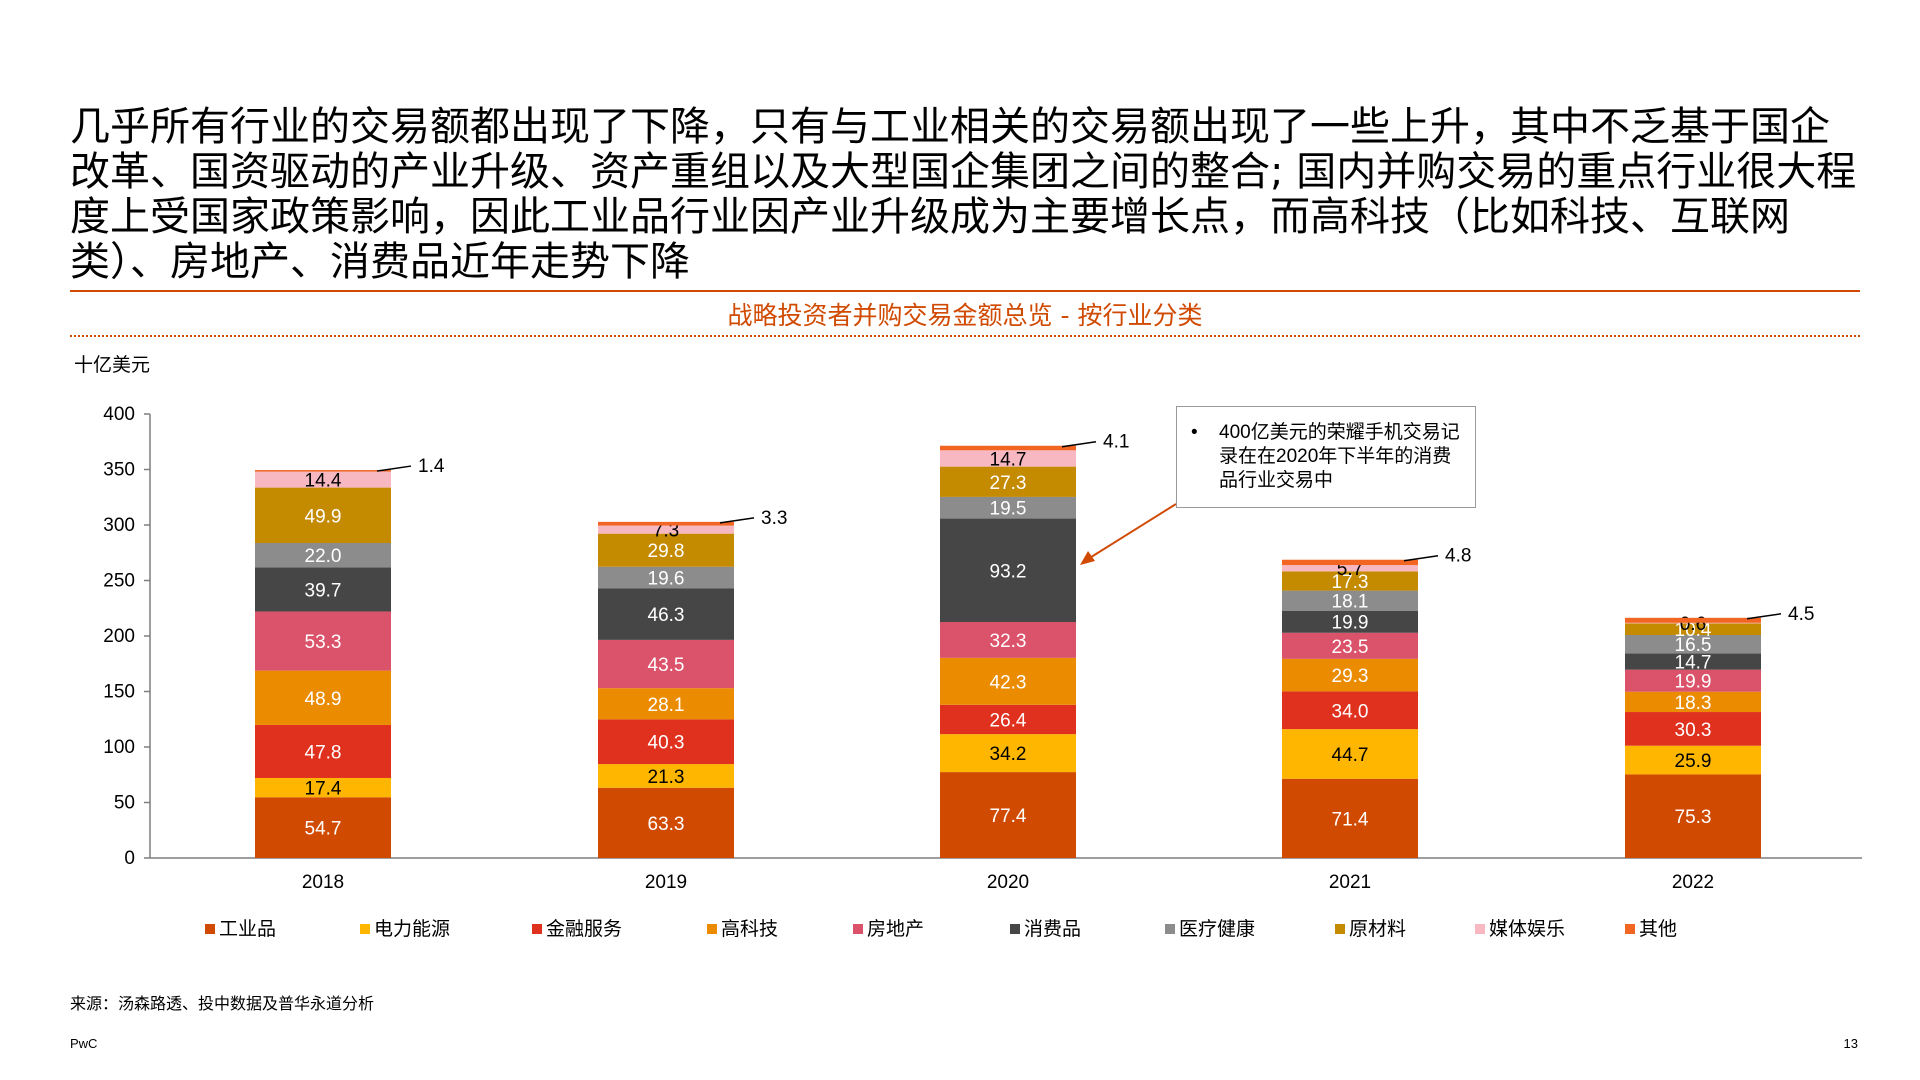 This screenshot has width=1920, height=1080. What do you see at coordinates (666, 882) in the screenshot?
I see `x-tick-label: 2019` at bounding box center [666, 882].